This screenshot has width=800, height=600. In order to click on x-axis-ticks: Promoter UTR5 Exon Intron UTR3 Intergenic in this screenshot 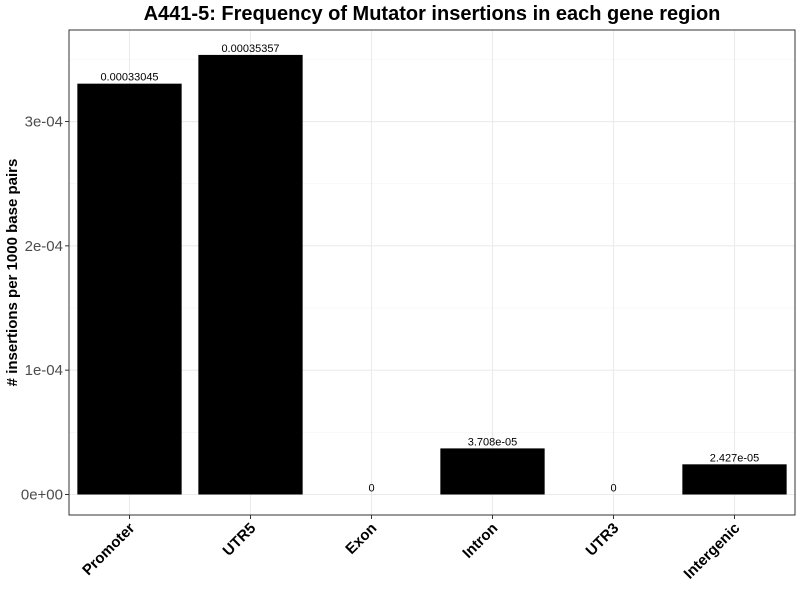, I will do `click(411, 549)`.